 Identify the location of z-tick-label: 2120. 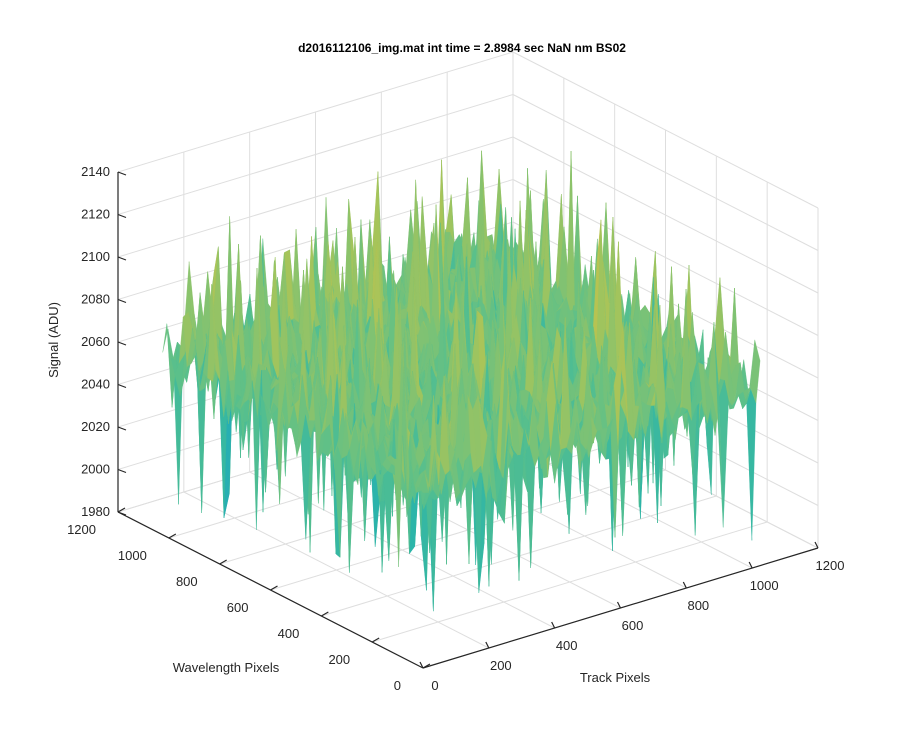
(95, 214).